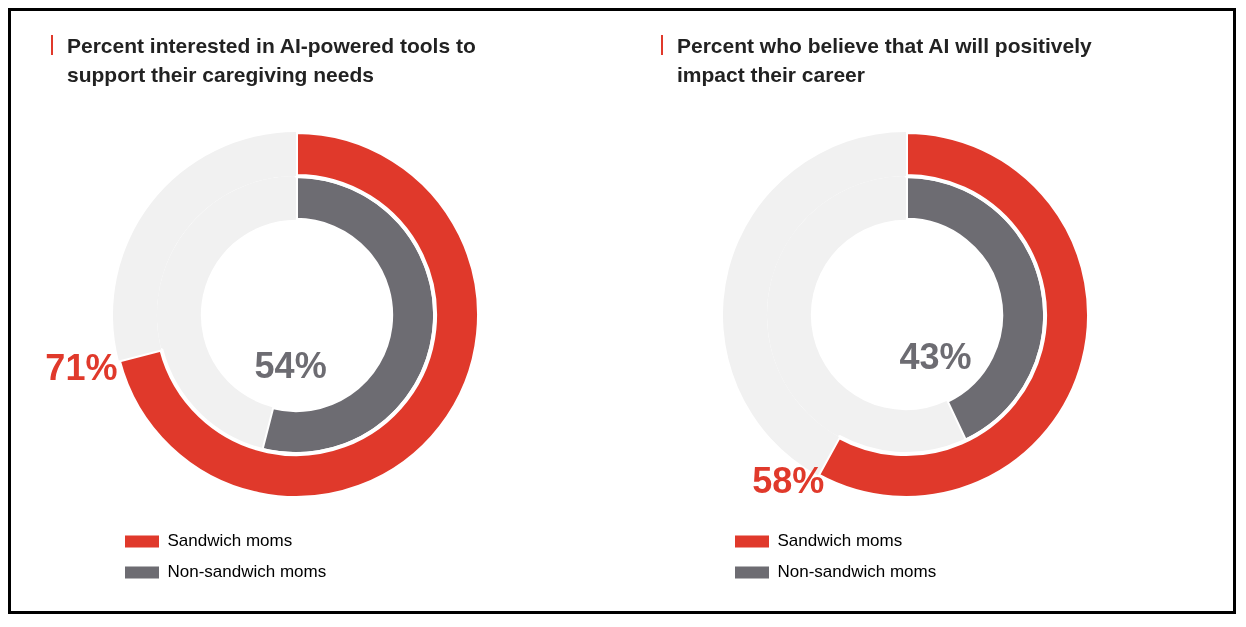 This screenshot has height=627, width=1246. What do you see at coordinates (935, 357) in the screenshot?
I see `data-label: 43%` at bounding box center [935, 357].